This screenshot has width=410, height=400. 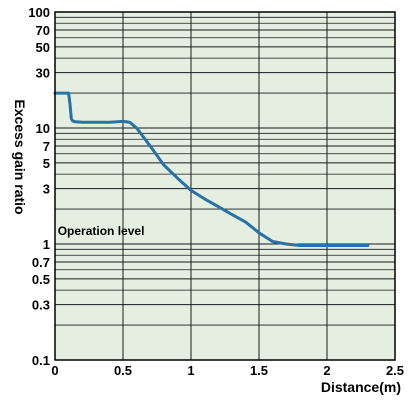 I want to click on x-tick-label: 0.5, so click(x=123, y=370).